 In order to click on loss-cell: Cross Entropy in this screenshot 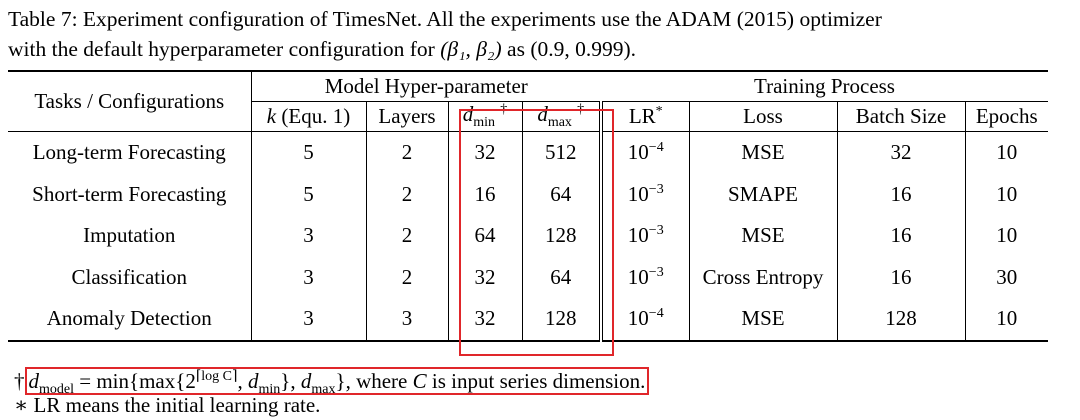, I will do `click(763, 277)`.